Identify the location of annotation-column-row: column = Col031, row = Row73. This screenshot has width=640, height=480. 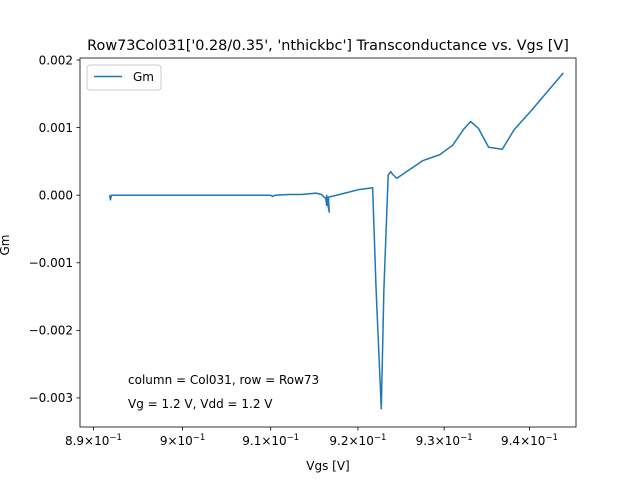
(223, 380).